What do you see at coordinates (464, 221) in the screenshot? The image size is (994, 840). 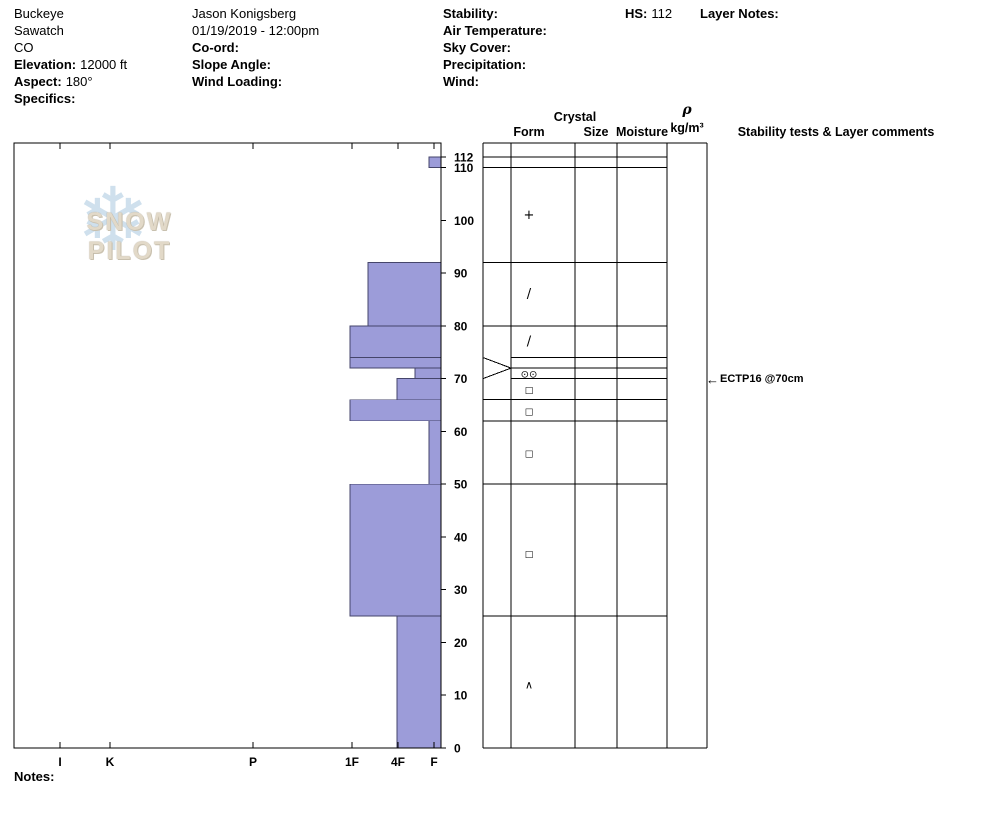 I see `depth-label: 100` at bounding box center [464, 221].